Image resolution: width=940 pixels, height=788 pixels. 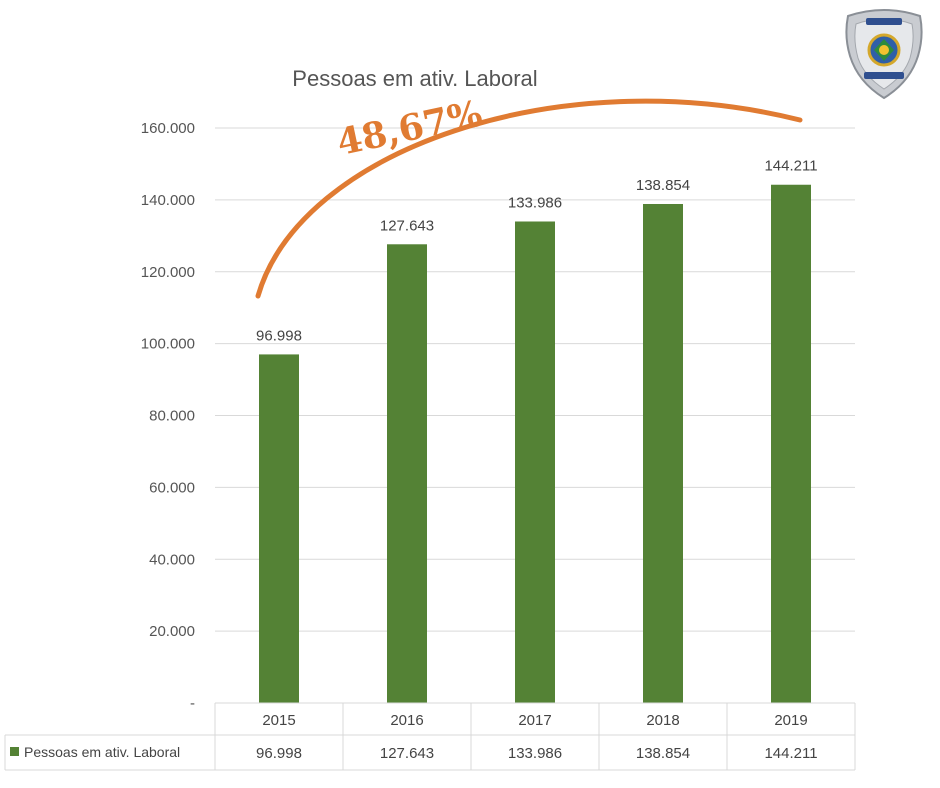 What do you see at coordinates (279, 528) in the screenshot?
I see `bar-2015` at bounding box center [279, 528].